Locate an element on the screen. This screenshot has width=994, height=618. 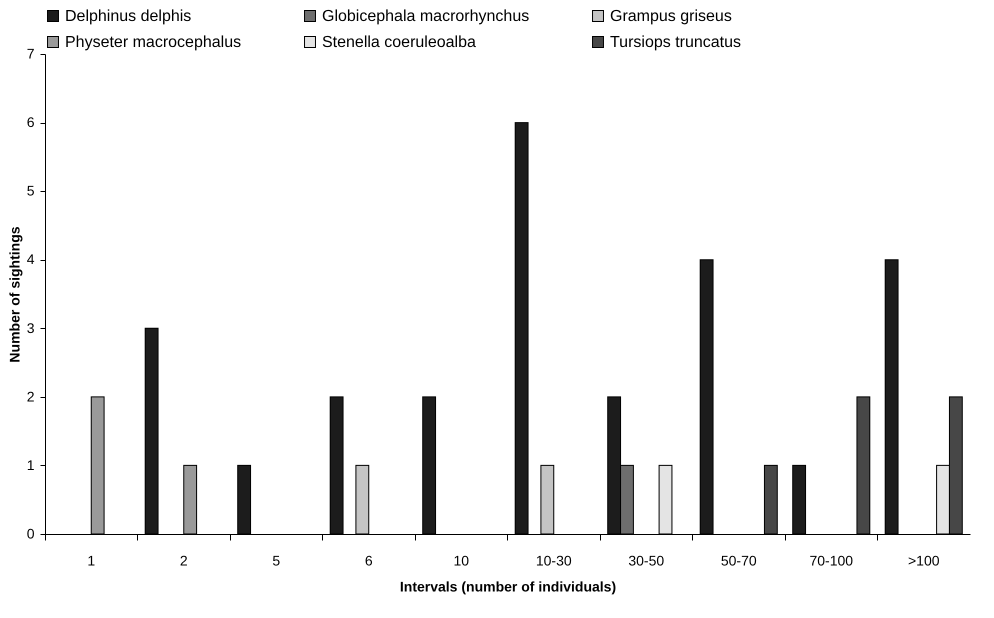
x-tick-label: 70-100 is located at coordinates (831, 560).